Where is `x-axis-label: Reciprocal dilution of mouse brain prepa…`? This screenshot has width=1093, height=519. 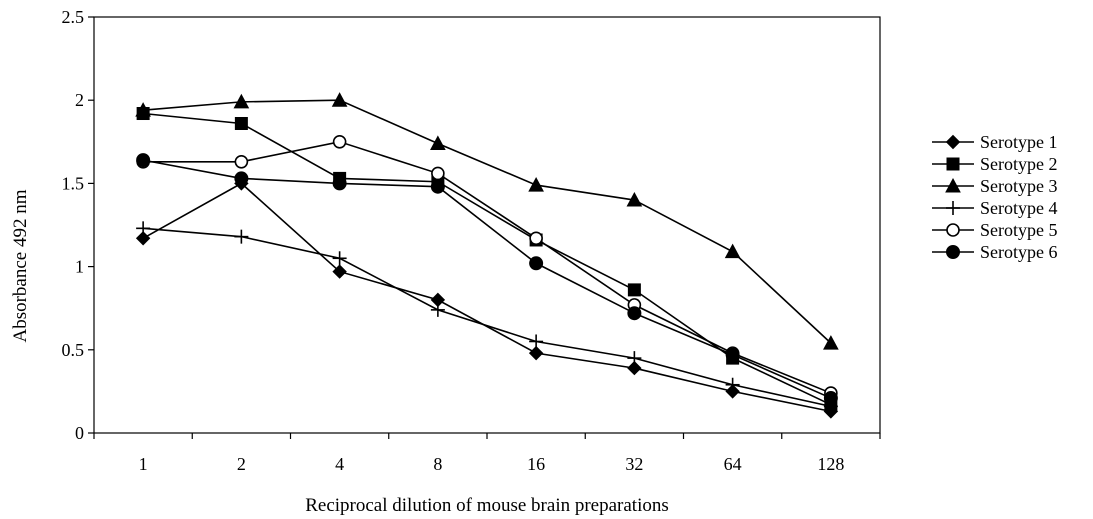
x-axis-label: Reciprocal dilution of mouse brain prepa… is located at coordinates (487, 505).